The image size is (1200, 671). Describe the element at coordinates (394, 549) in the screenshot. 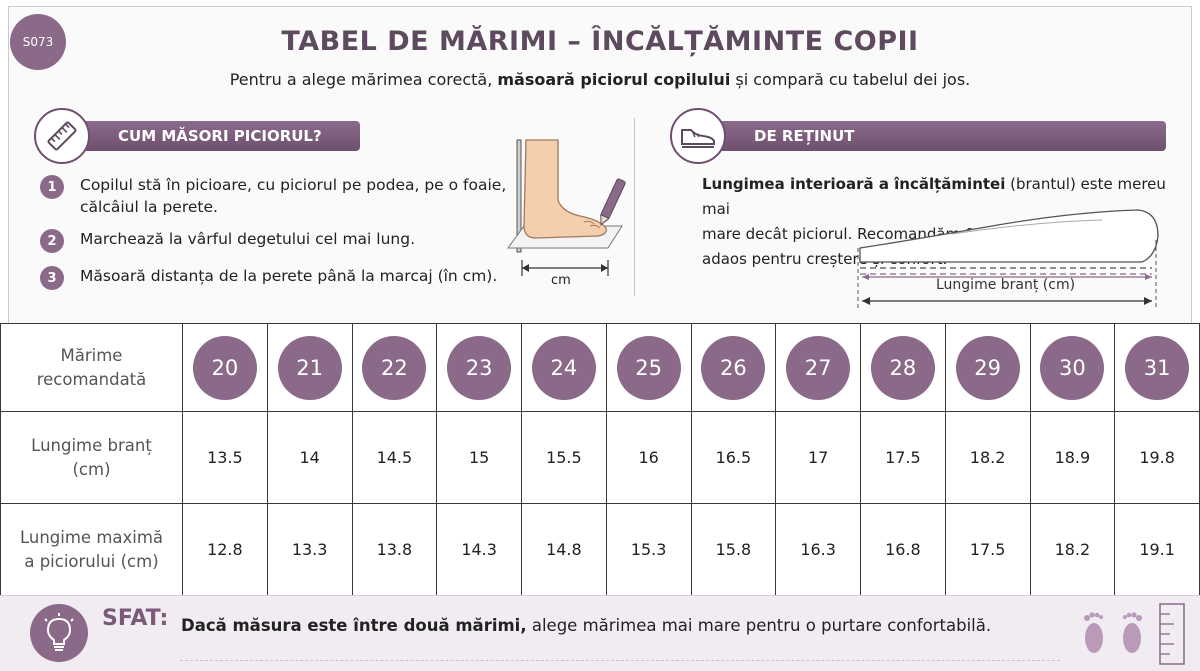

I see `table-cell: 13.8` at that location.